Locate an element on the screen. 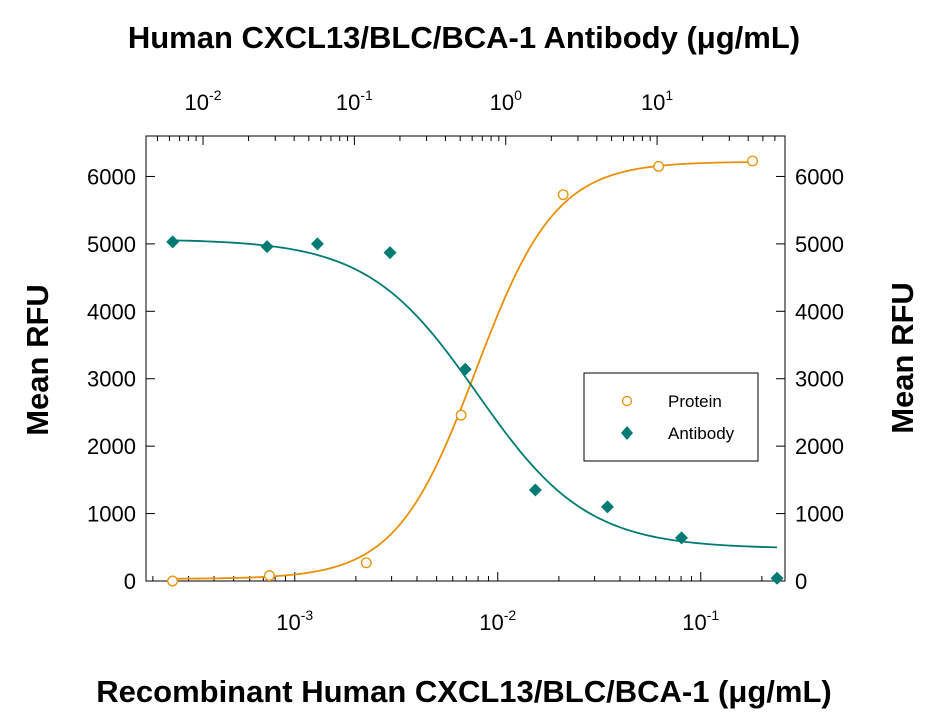 The height and width of the screenshot is (717, 929). chart-title: Human CXCL13/BLC/BCA-1 Antibody (μg/mL) is located at coordinates (464, 37).